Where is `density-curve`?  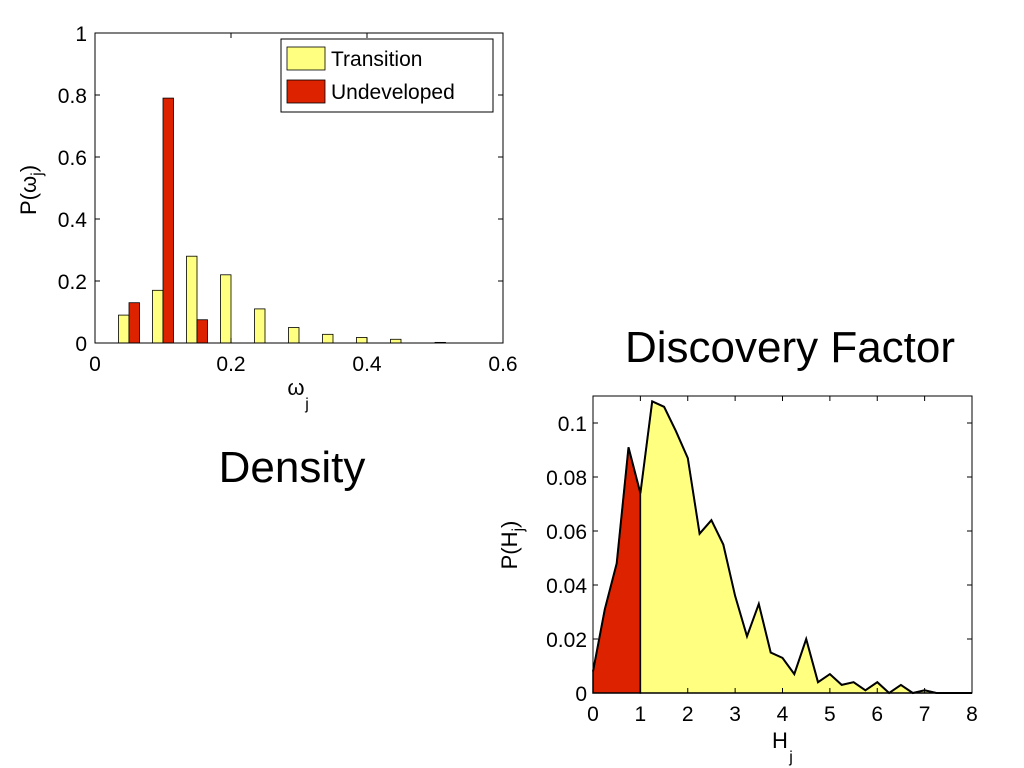 density-curve is located at coordinates (782, 547).